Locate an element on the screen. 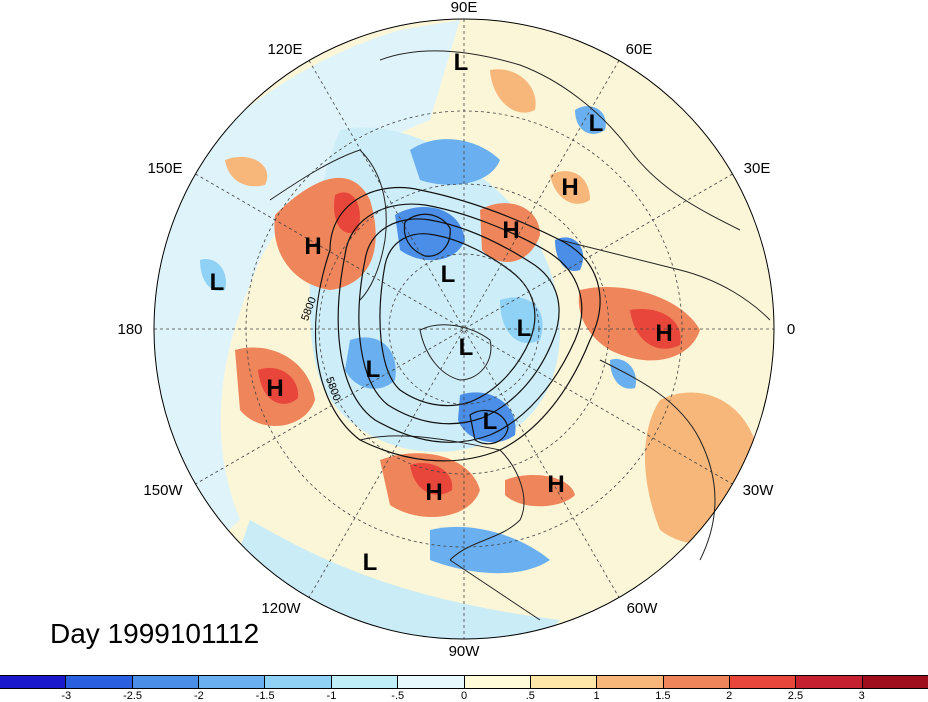 This screenshot has height=702, width=928. anomaly-pos-8-core is located at coordinates (431, 478).